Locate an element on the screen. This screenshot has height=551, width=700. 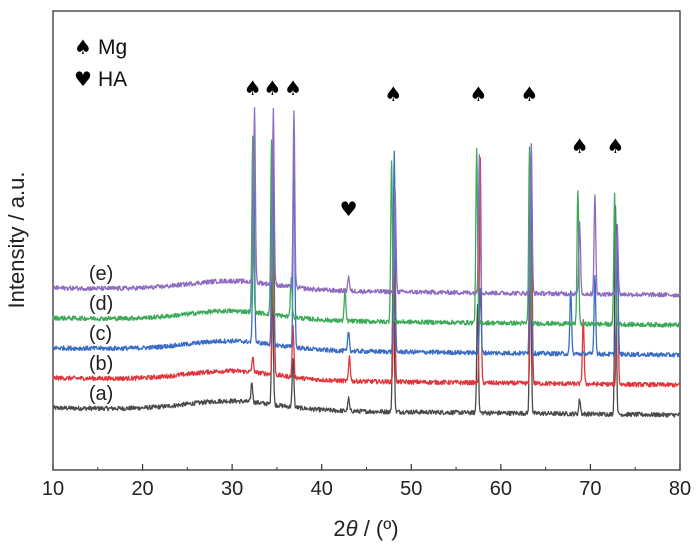
x-axis-label: 2θ / (º) is located at coordinates (365, 528).